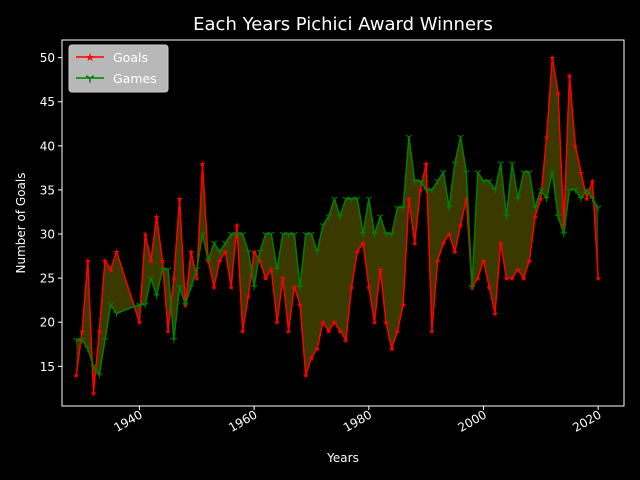 This screenshot has height=480, width=640. I want to click on y-tick-label: 35, so click(47, 190).